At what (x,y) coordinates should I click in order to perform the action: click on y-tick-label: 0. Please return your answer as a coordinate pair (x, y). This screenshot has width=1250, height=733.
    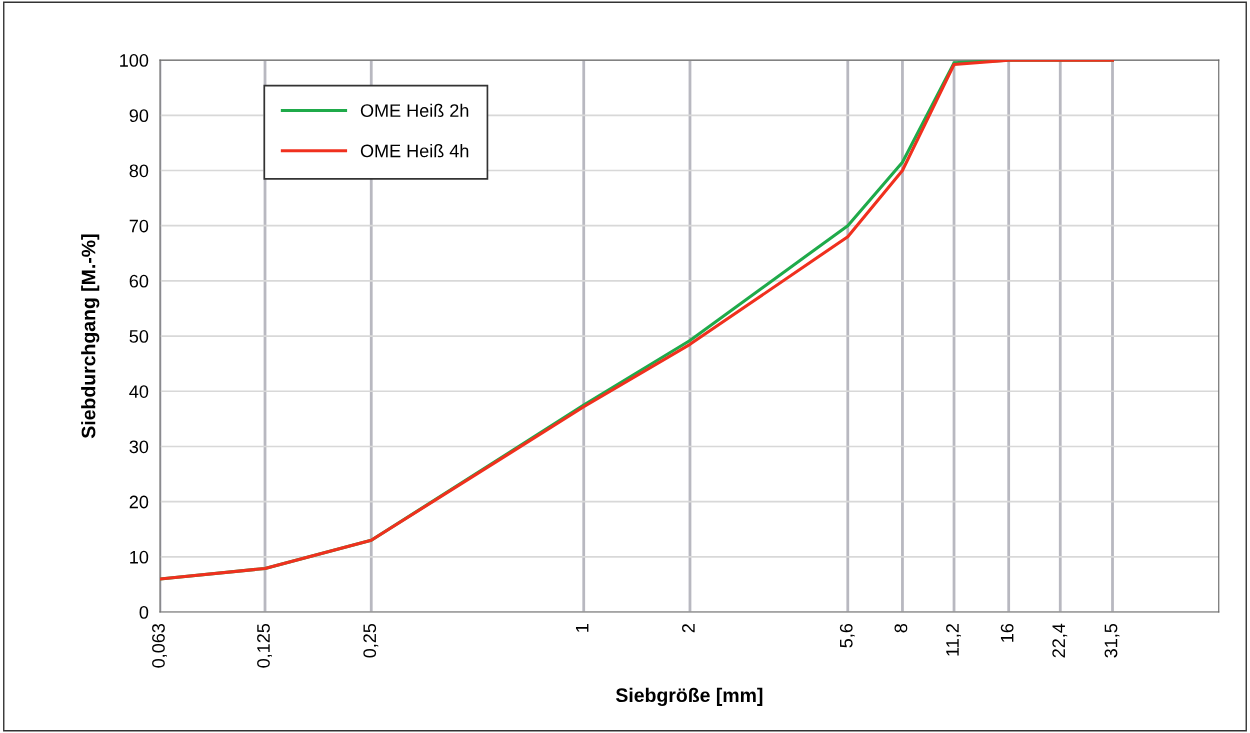
    Looking at the image, I should click on (144, 612).